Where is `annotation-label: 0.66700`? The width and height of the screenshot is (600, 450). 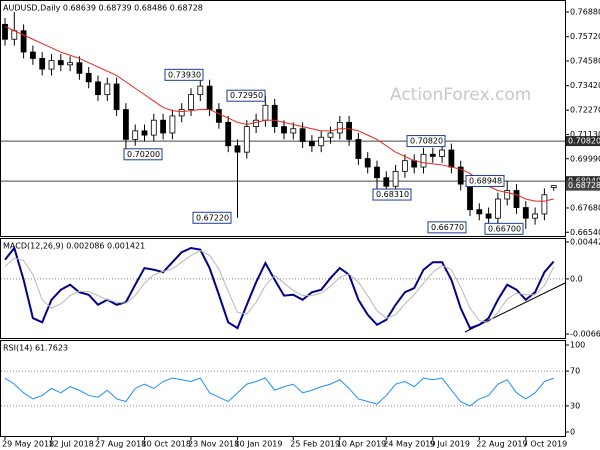 annotation-label: 0.66700 is located at coordinates (504, 228).